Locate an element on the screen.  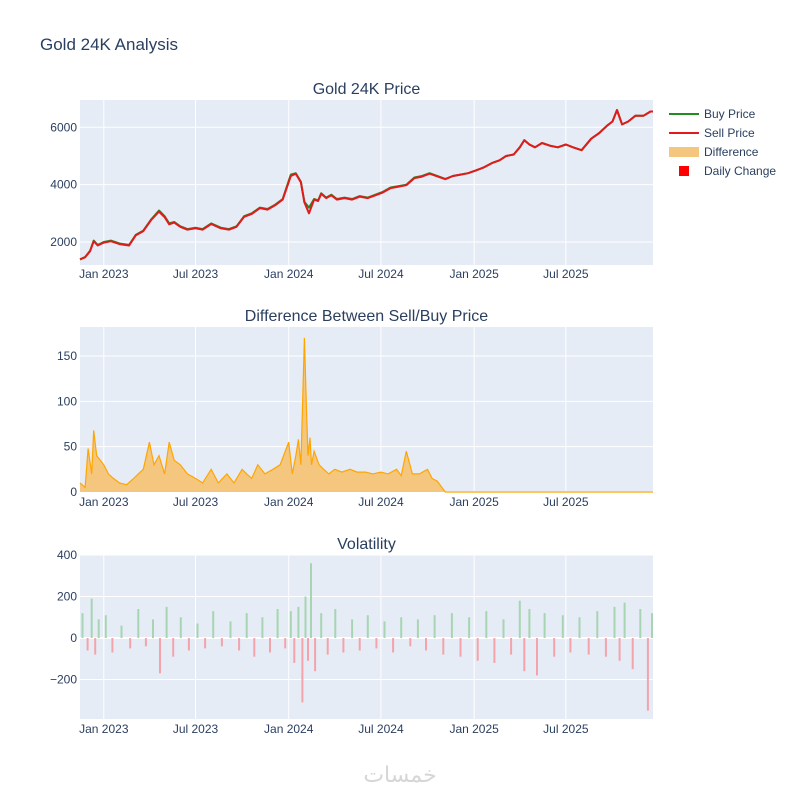
legend-item: Sell Price is located at coordinates (712, 133).